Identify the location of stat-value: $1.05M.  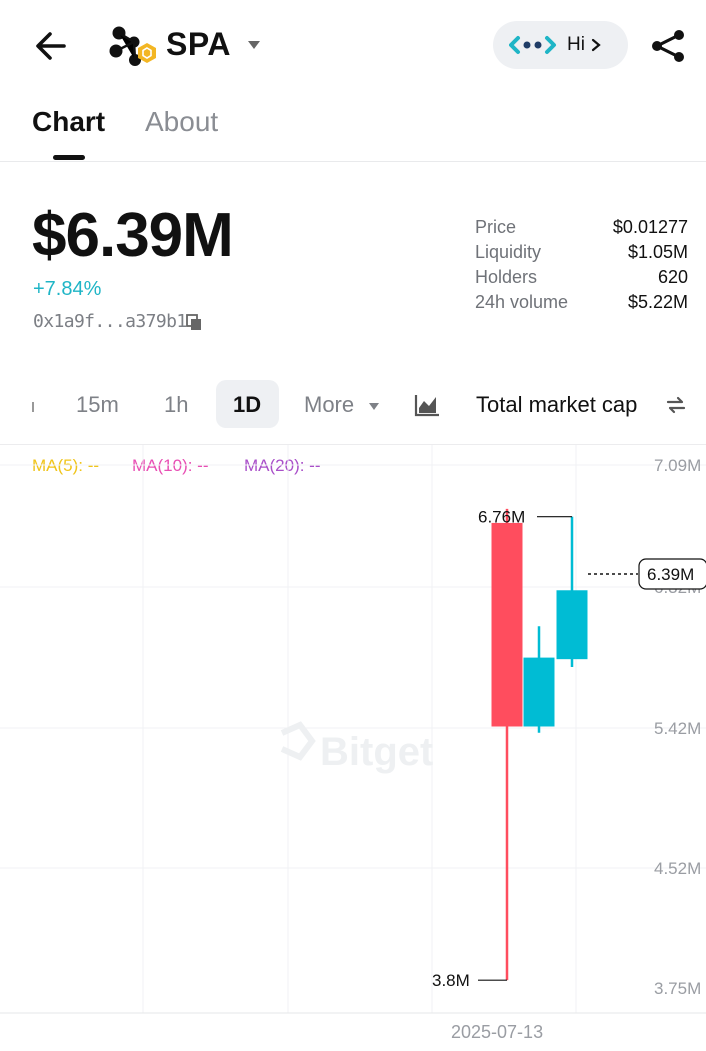
(657, 252).